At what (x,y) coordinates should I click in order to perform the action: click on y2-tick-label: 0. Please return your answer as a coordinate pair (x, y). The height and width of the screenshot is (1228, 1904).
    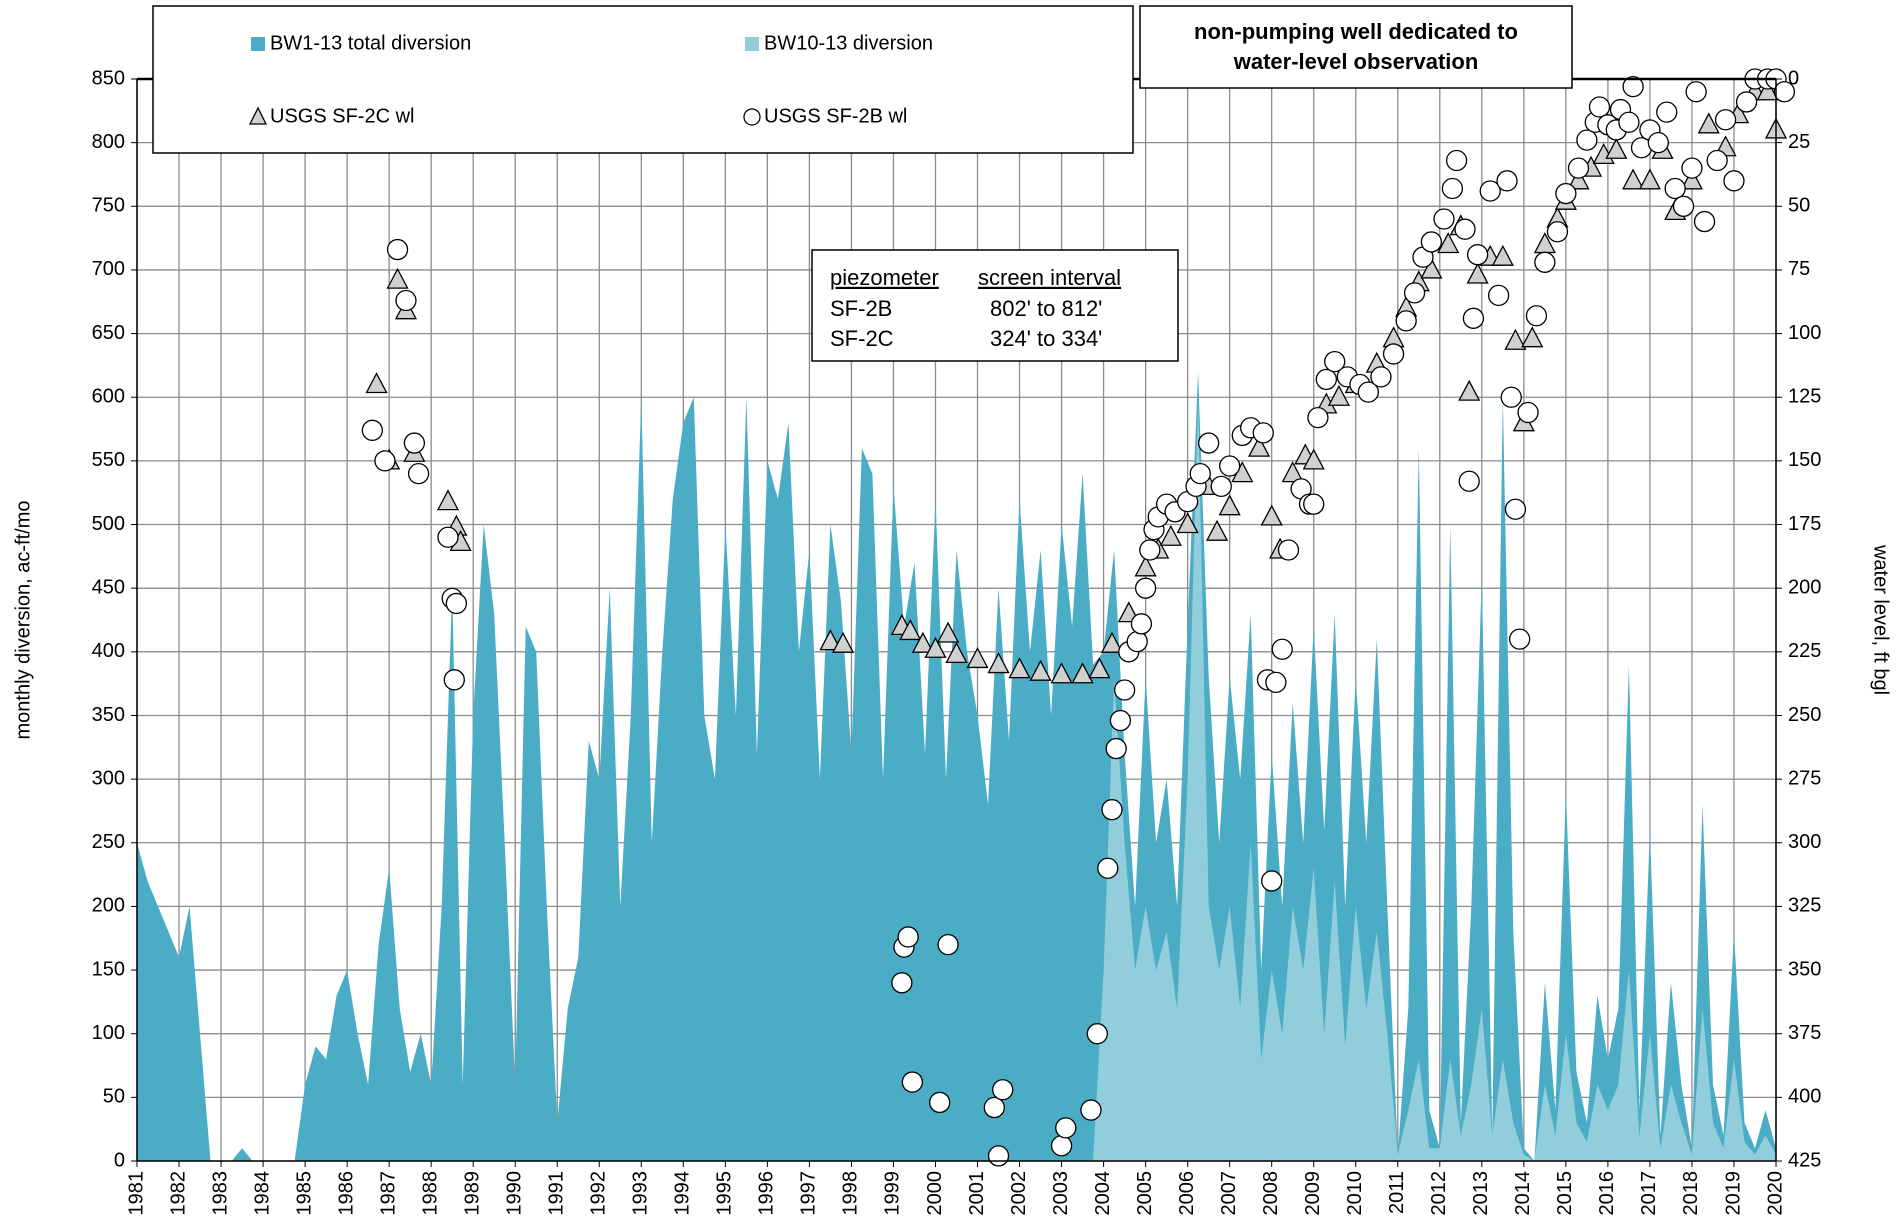
    Looking at the image, I should click on (1793, 78).